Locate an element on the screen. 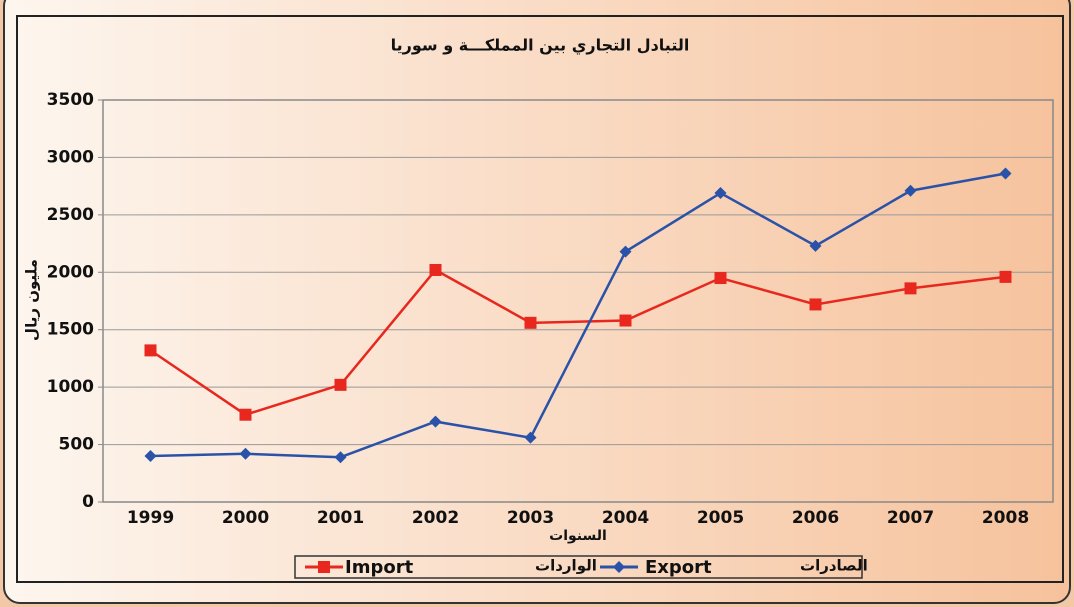 Image resolution: width=1074 pixels, height=607 pixels. chart-title: التبادل التجاري بين المملكـــة و سوريا is located at coordinates (540, 46).